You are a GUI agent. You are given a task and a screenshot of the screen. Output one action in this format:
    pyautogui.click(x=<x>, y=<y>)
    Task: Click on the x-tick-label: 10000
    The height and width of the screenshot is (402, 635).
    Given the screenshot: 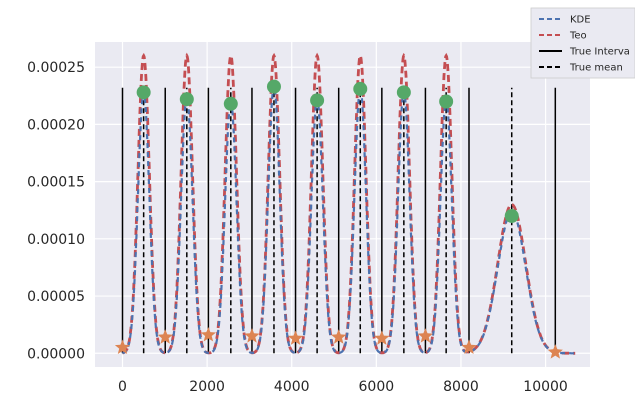 What is the action you would take?
    pyautogui.click(x=545, y=387)
    